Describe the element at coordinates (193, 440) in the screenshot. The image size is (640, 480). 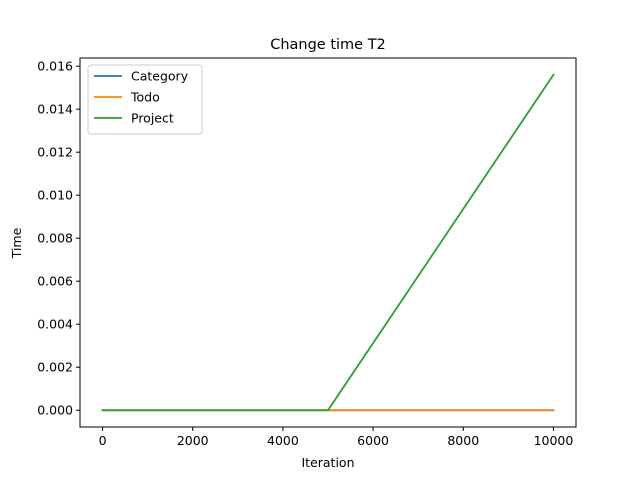
I see `x-tick-label: 2000` at that location.